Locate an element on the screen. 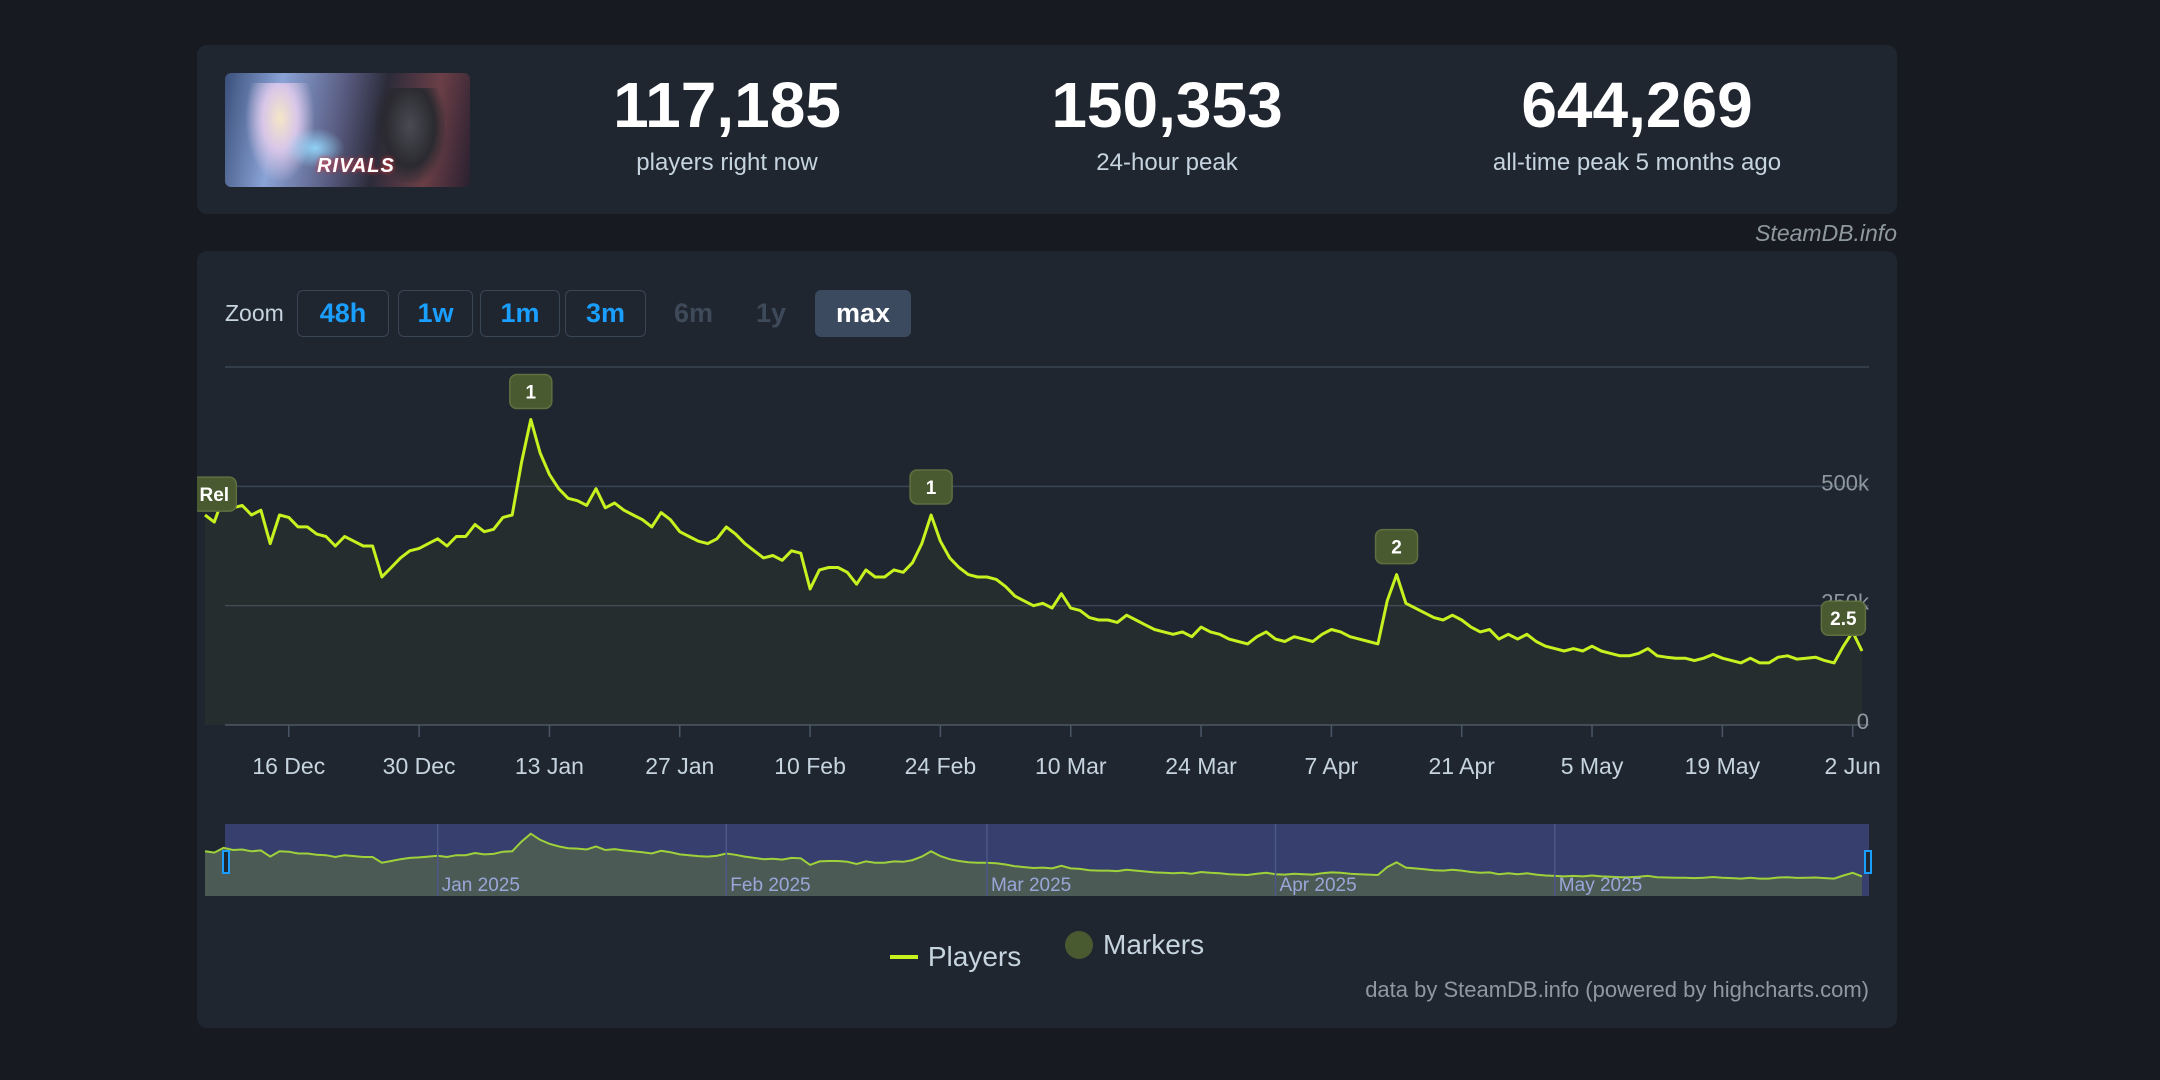 This screenshot has height=1080, width=2160. x-tick-label: 7 Apr is located at coordinates (1332, 766).